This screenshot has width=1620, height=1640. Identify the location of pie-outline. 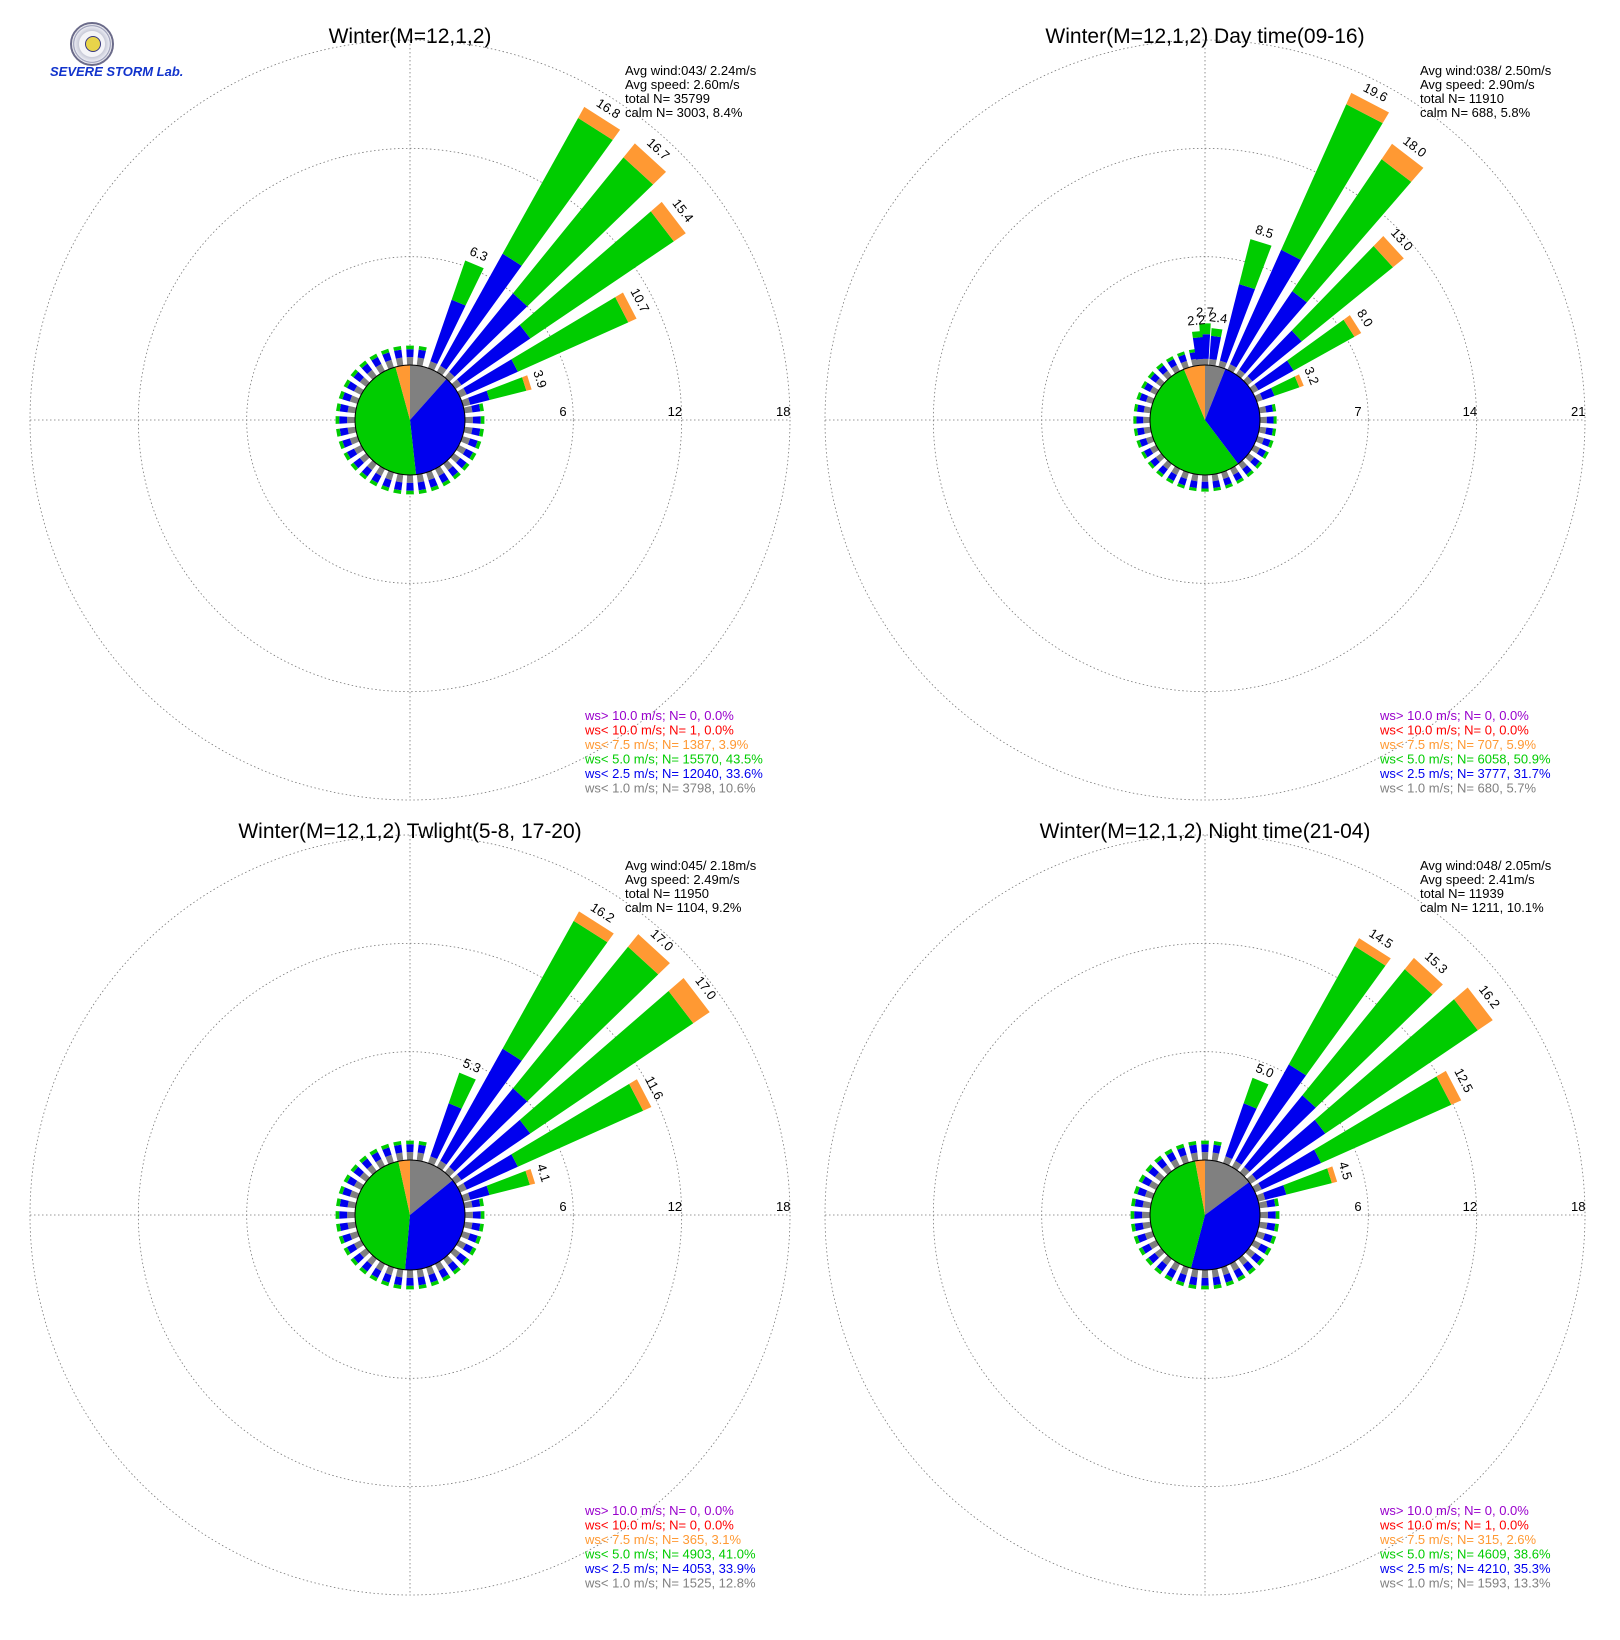
(1205, 420).